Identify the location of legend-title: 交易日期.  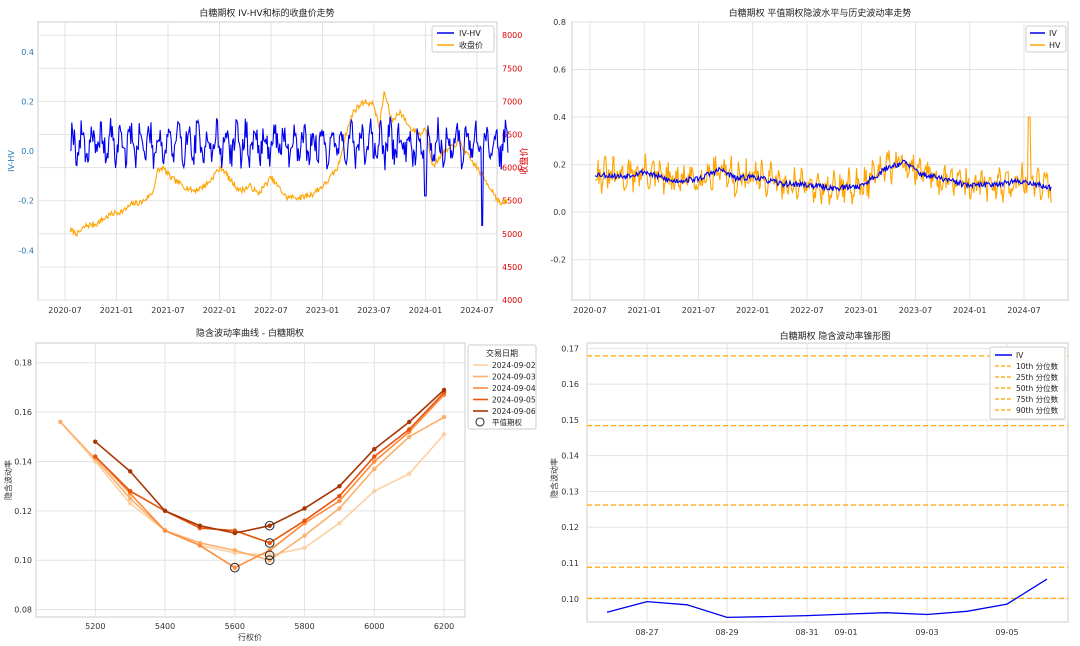
(502, 353).